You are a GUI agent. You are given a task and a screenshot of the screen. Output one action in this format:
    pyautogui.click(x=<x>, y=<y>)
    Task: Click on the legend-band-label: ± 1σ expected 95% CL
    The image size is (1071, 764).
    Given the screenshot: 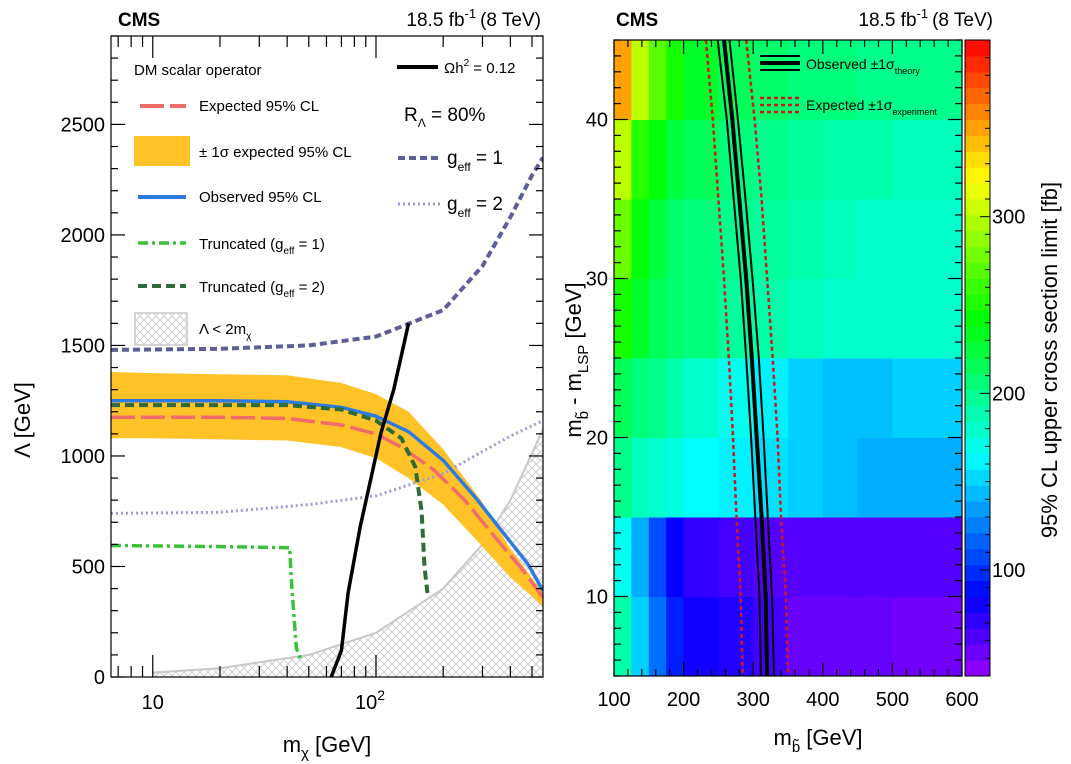 What is the action you would take?
    pyautogui.click(x=275, y=152)
    